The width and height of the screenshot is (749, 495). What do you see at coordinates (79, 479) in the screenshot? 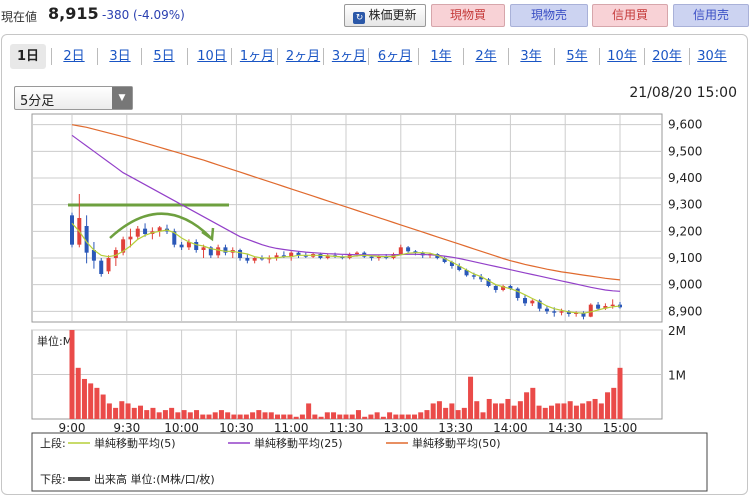
I see `legend-volume-swatch` at bounding box center [79, 479].